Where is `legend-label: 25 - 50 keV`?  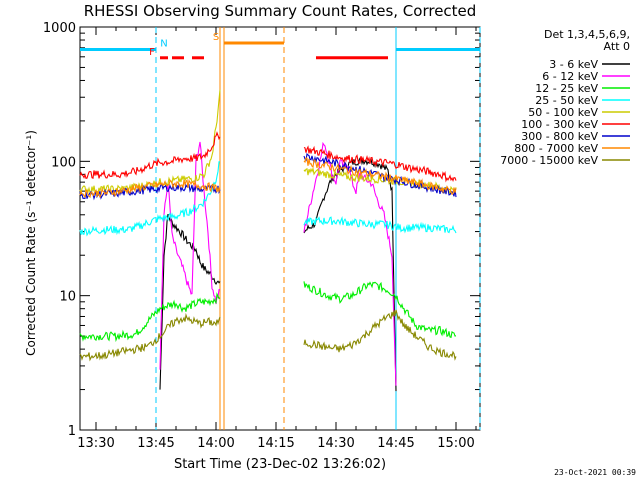
legend-label: 25 - 50 keV is located at coordinates (566, 100).